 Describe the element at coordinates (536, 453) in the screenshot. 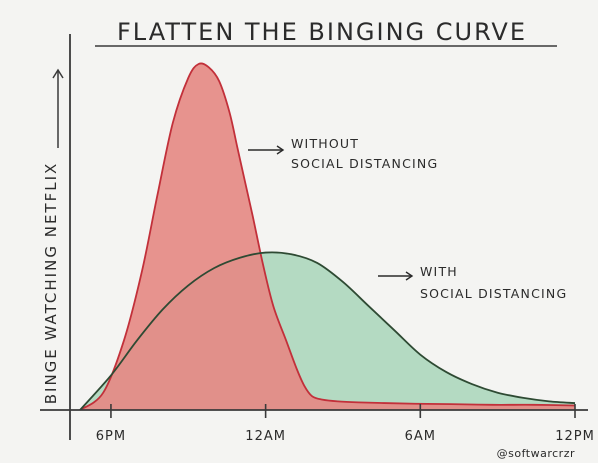

I see `signature: @softwarcrzr` at that location.